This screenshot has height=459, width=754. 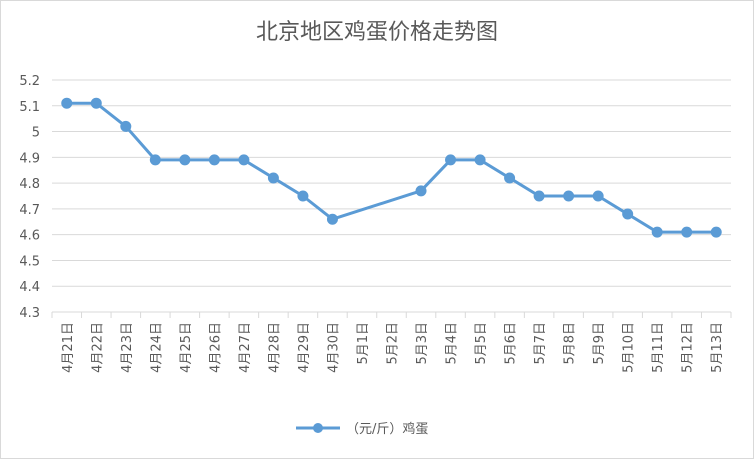 I want to click on x-tick-label: 4月29日, so click(x=304, y=347).